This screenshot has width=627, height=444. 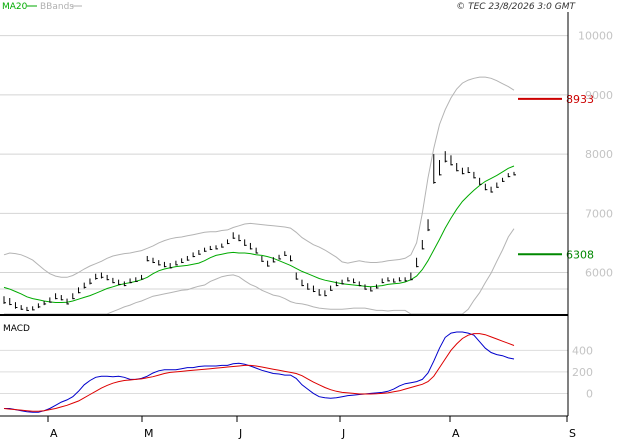 I want to click on price-tick-label: 6000, so click(x=599, y=273).